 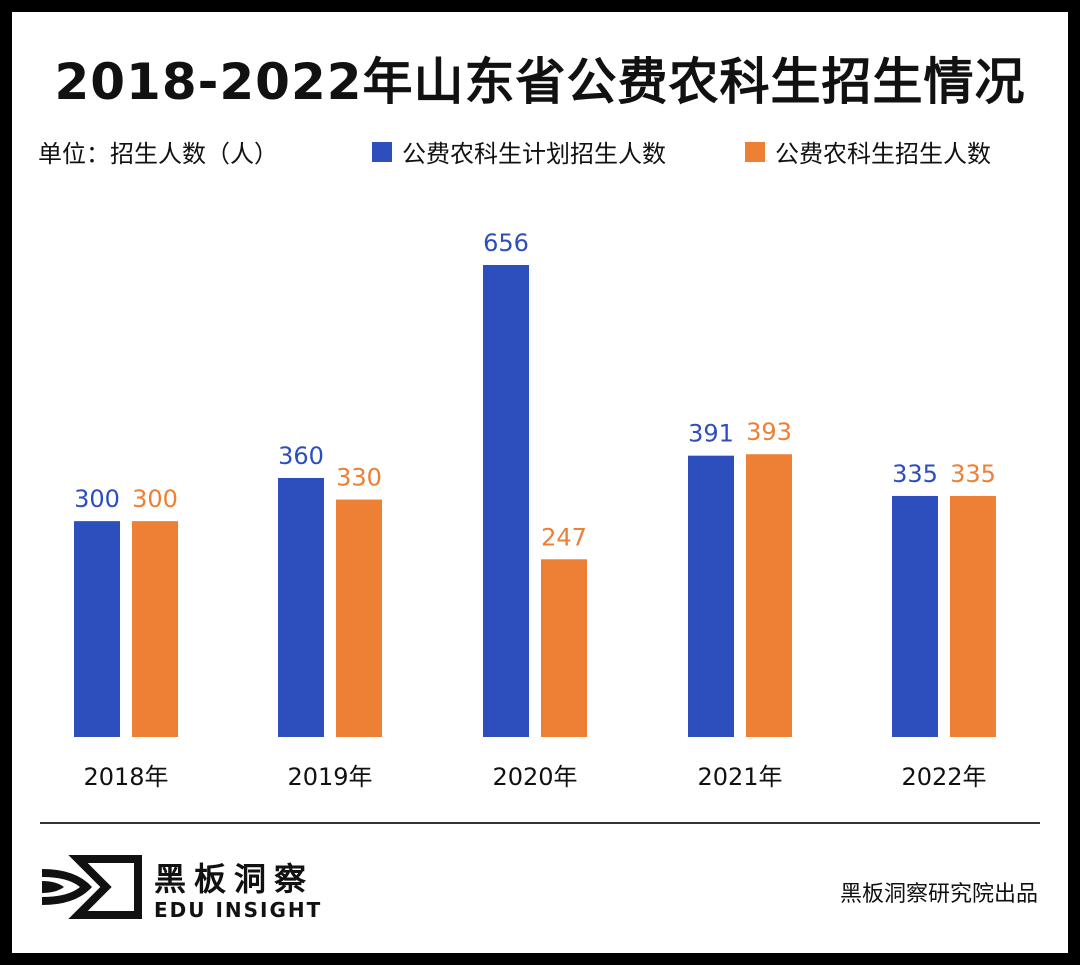 I want to click on data-label-planned-2020年: 656, so click(x=506, y=243).